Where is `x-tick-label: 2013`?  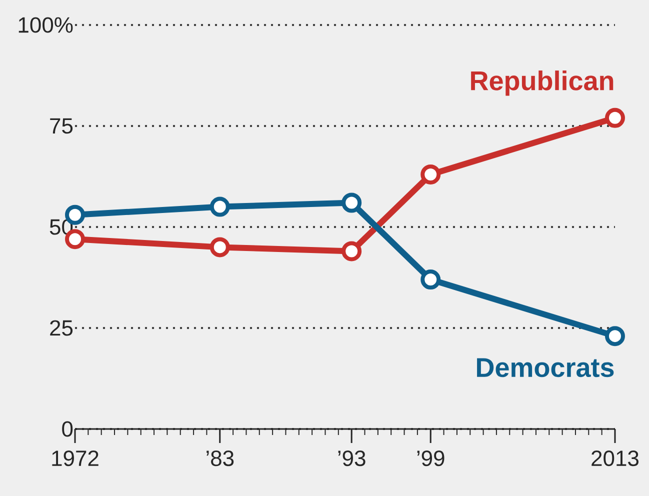
x-tick-label: 2013 is located at coordinates (615, 458).